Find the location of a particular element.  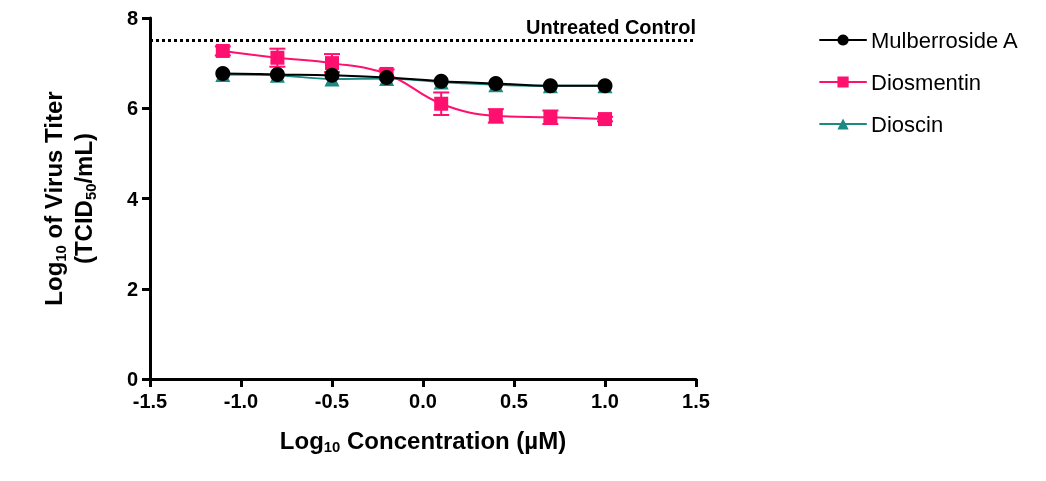

x-tick-label: 1.0 is located at coordinates (605, 401).